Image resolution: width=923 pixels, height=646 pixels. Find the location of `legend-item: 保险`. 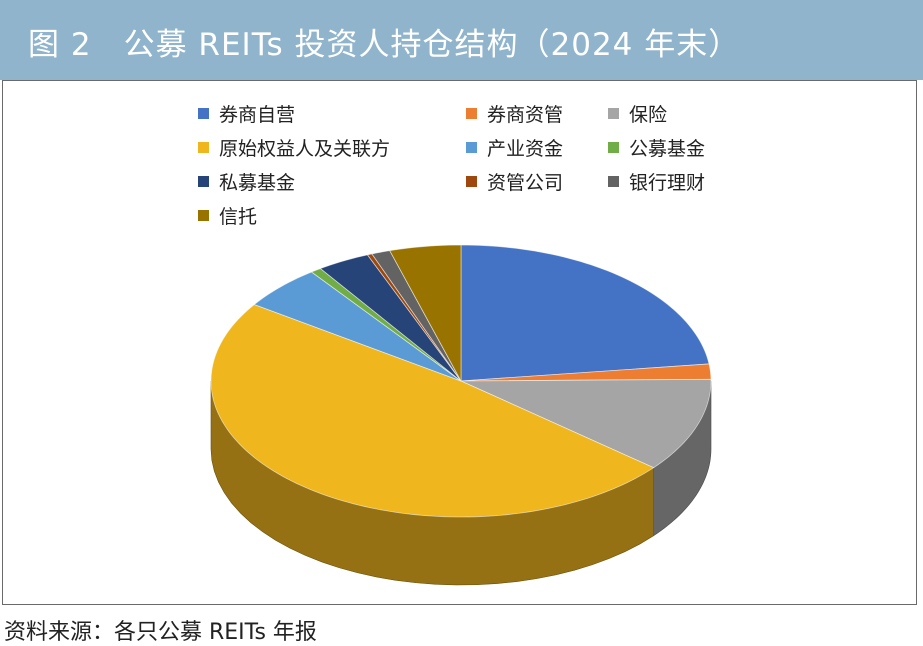

legend-item: 保险 is located at coordinates (637, 113).